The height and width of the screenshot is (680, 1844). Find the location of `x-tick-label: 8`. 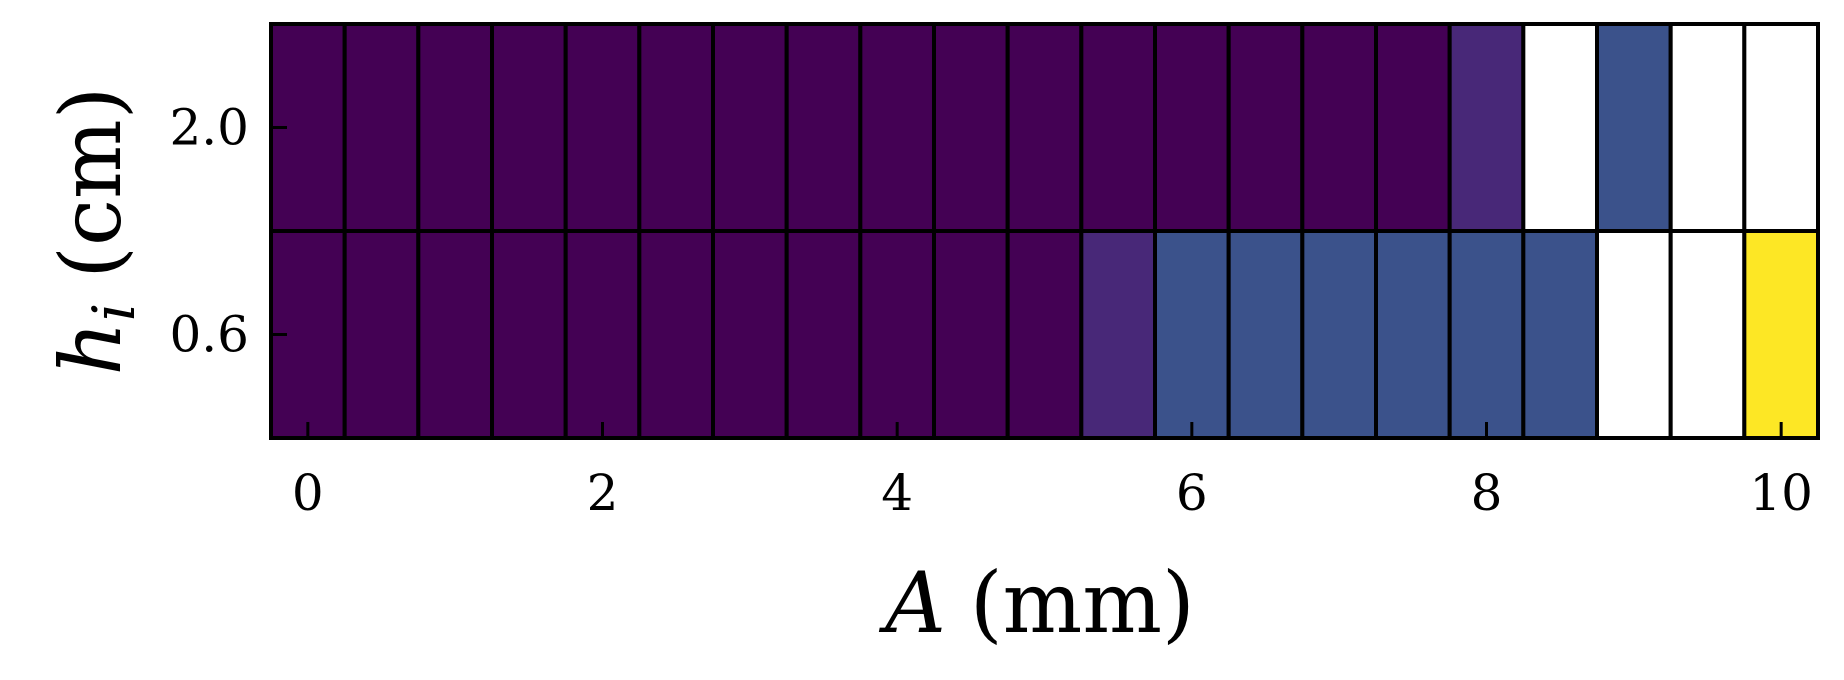

x-tick-label: 8 is located at coordinates (1487, 493).